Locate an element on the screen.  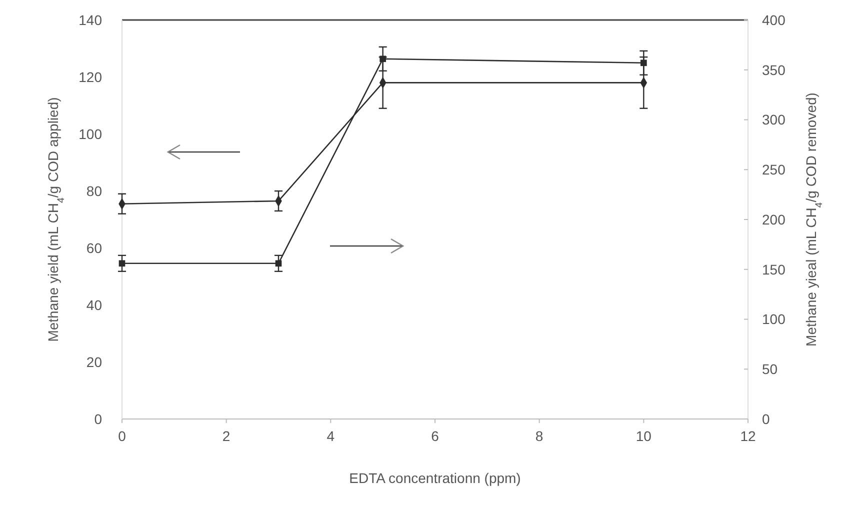
y-tick-label: 40 is located at coordinates (94, 304).